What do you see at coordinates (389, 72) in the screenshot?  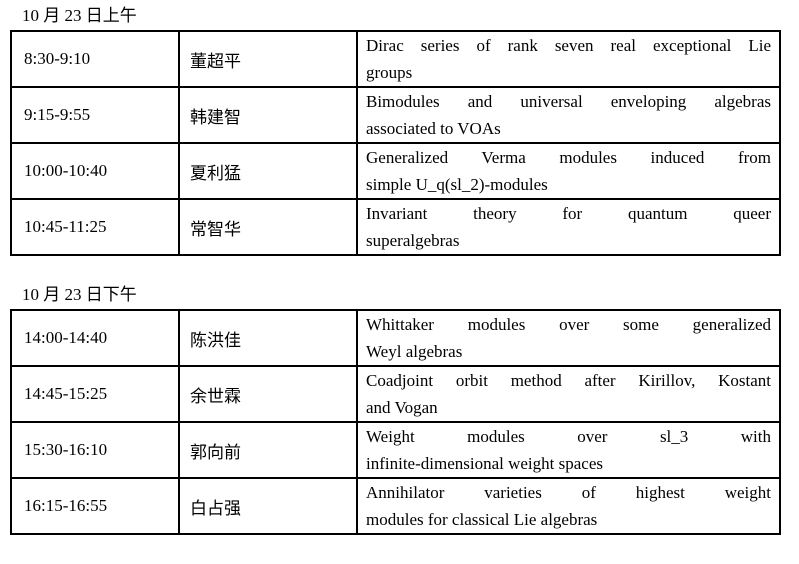 I see `talk-title-line2: groups` at bounding box center [389, 72].